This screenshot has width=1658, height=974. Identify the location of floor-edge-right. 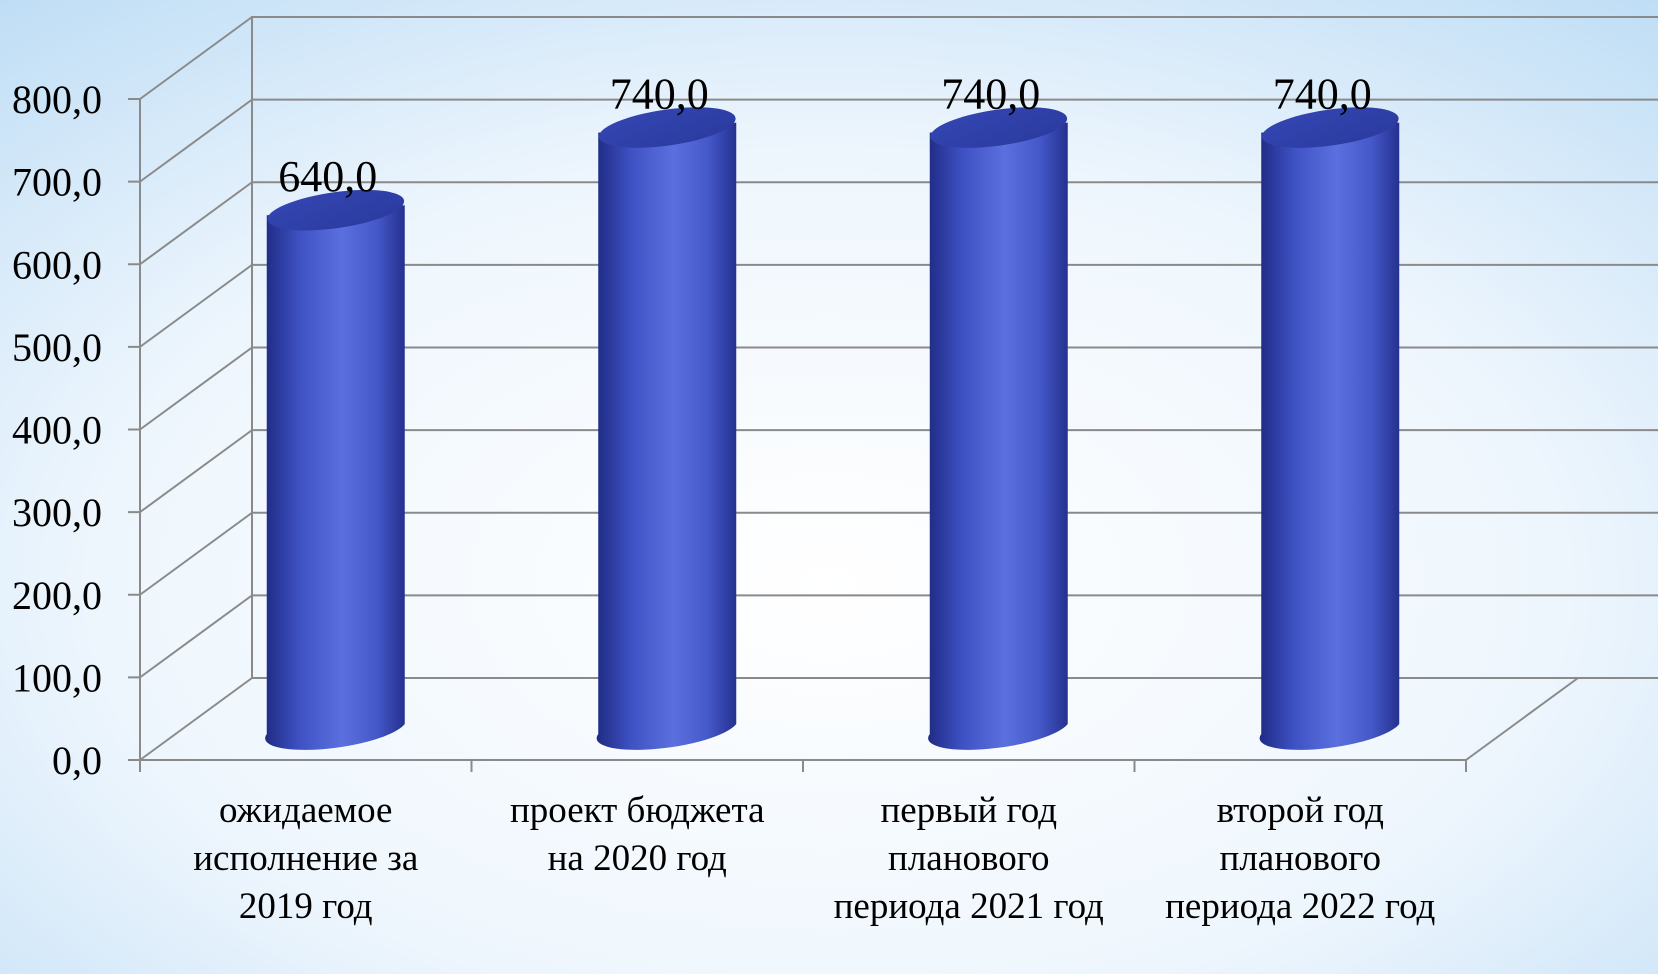
(1522, 719).